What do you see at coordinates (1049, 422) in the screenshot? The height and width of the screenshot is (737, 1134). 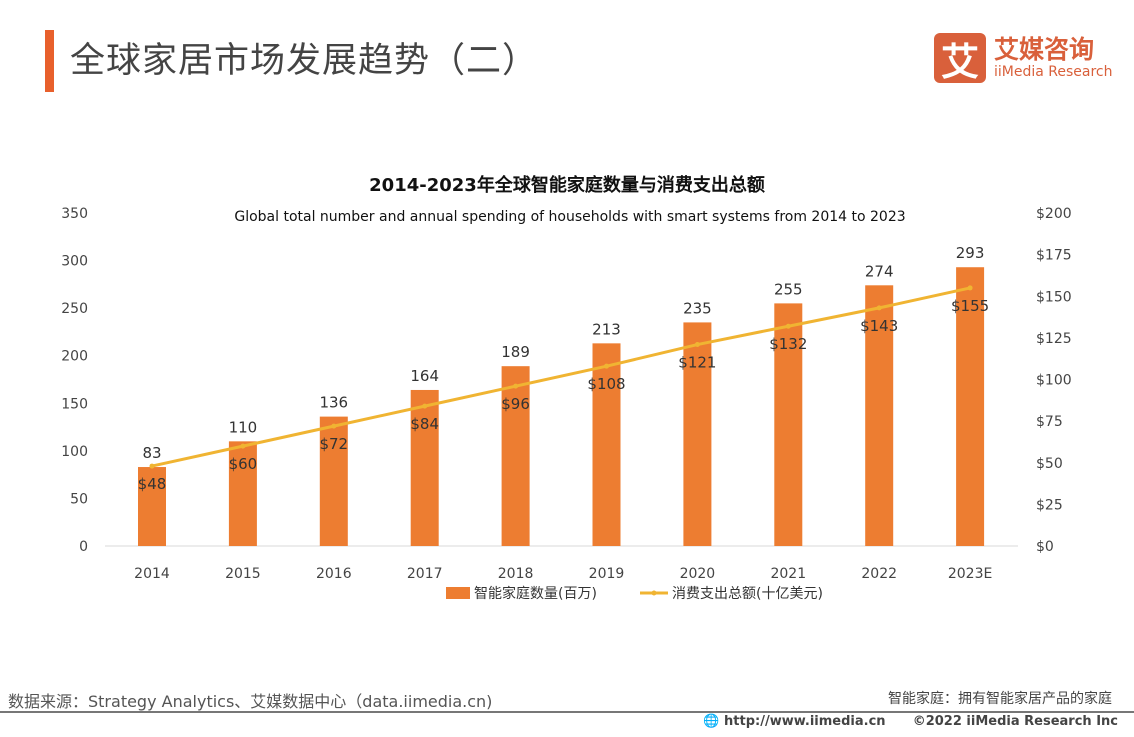 I see `right-axis-tick: $75` at bounding box center [1049, 422].